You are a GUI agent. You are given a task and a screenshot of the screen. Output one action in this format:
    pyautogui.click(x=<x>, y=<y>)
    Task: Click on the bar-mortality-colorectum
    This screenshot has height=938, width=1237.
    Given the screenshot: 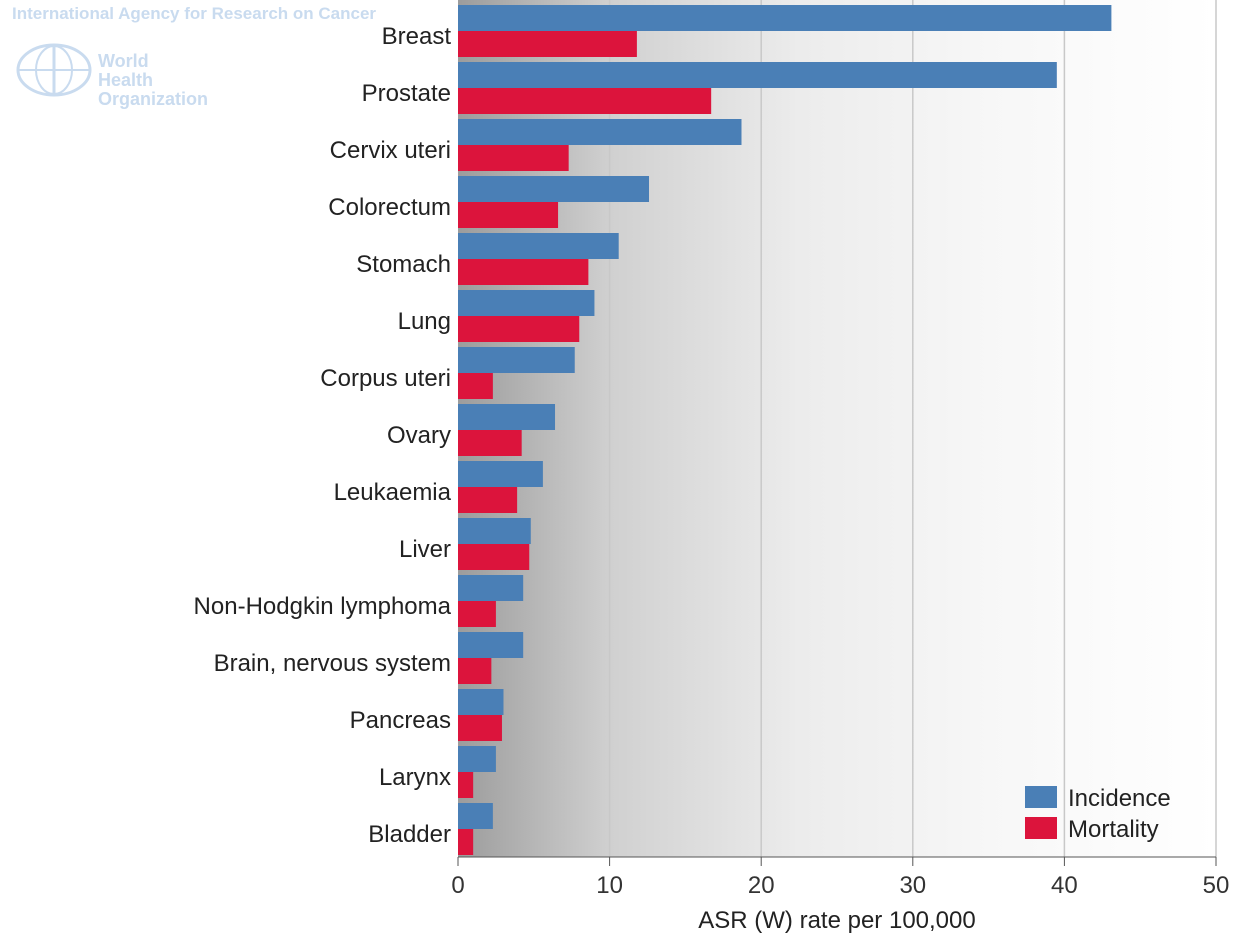 What is the action you would take?
    pyautogui.click(x=508, y=215)
    